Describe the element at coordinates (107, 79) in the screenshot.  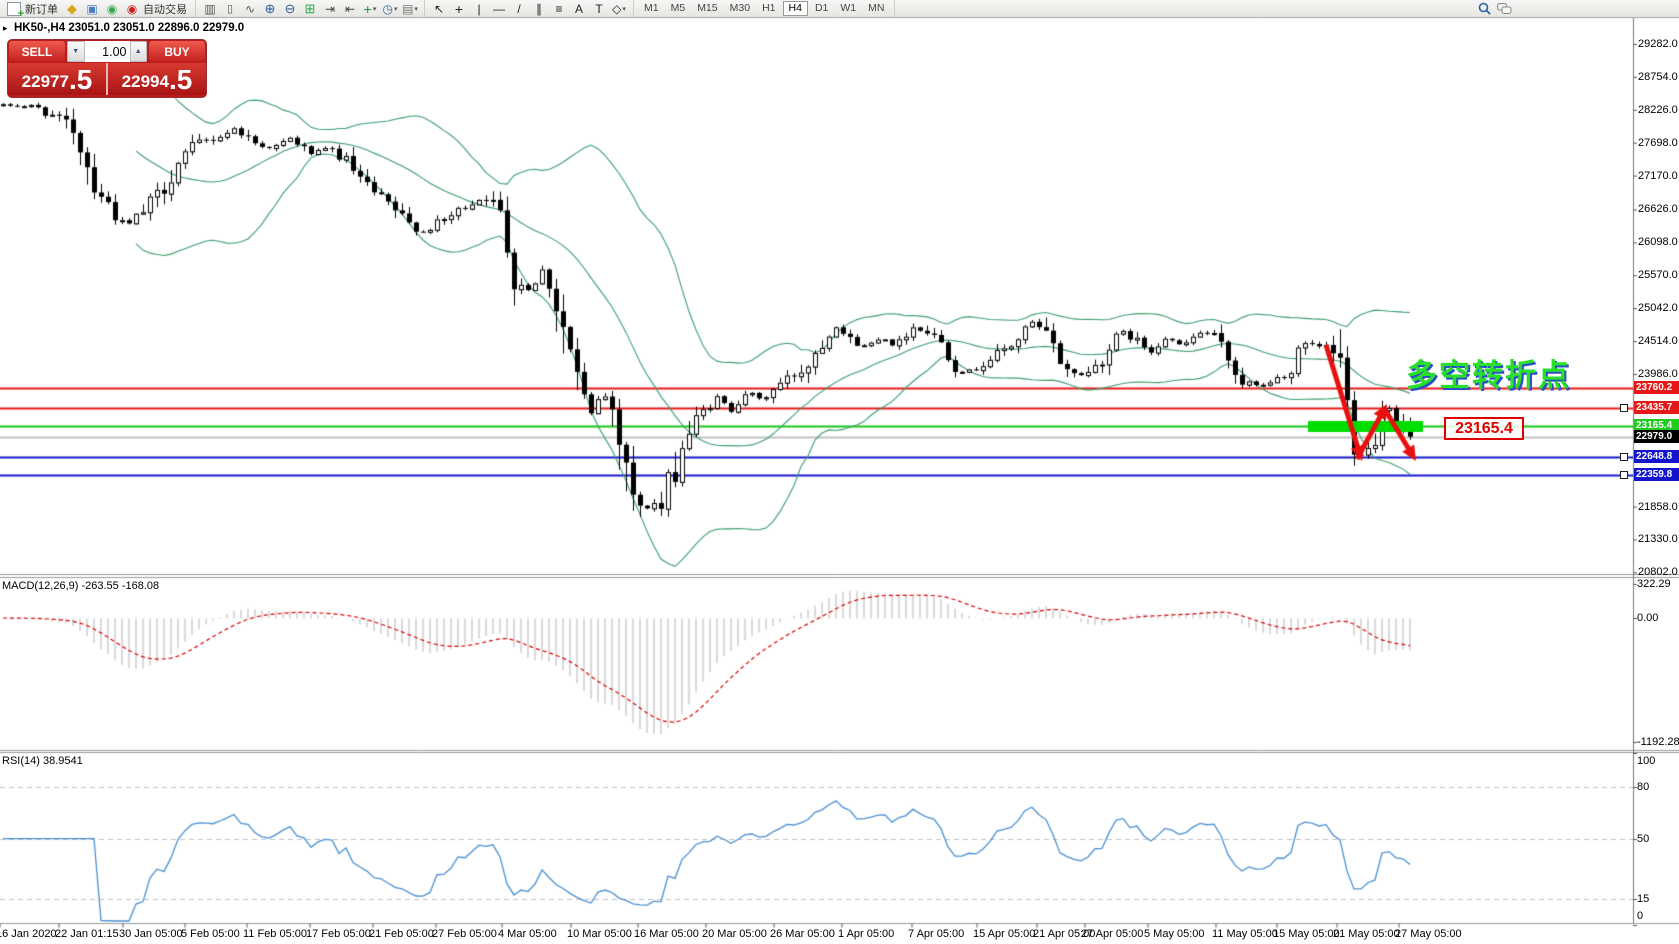
I see `price-separator` at that location.